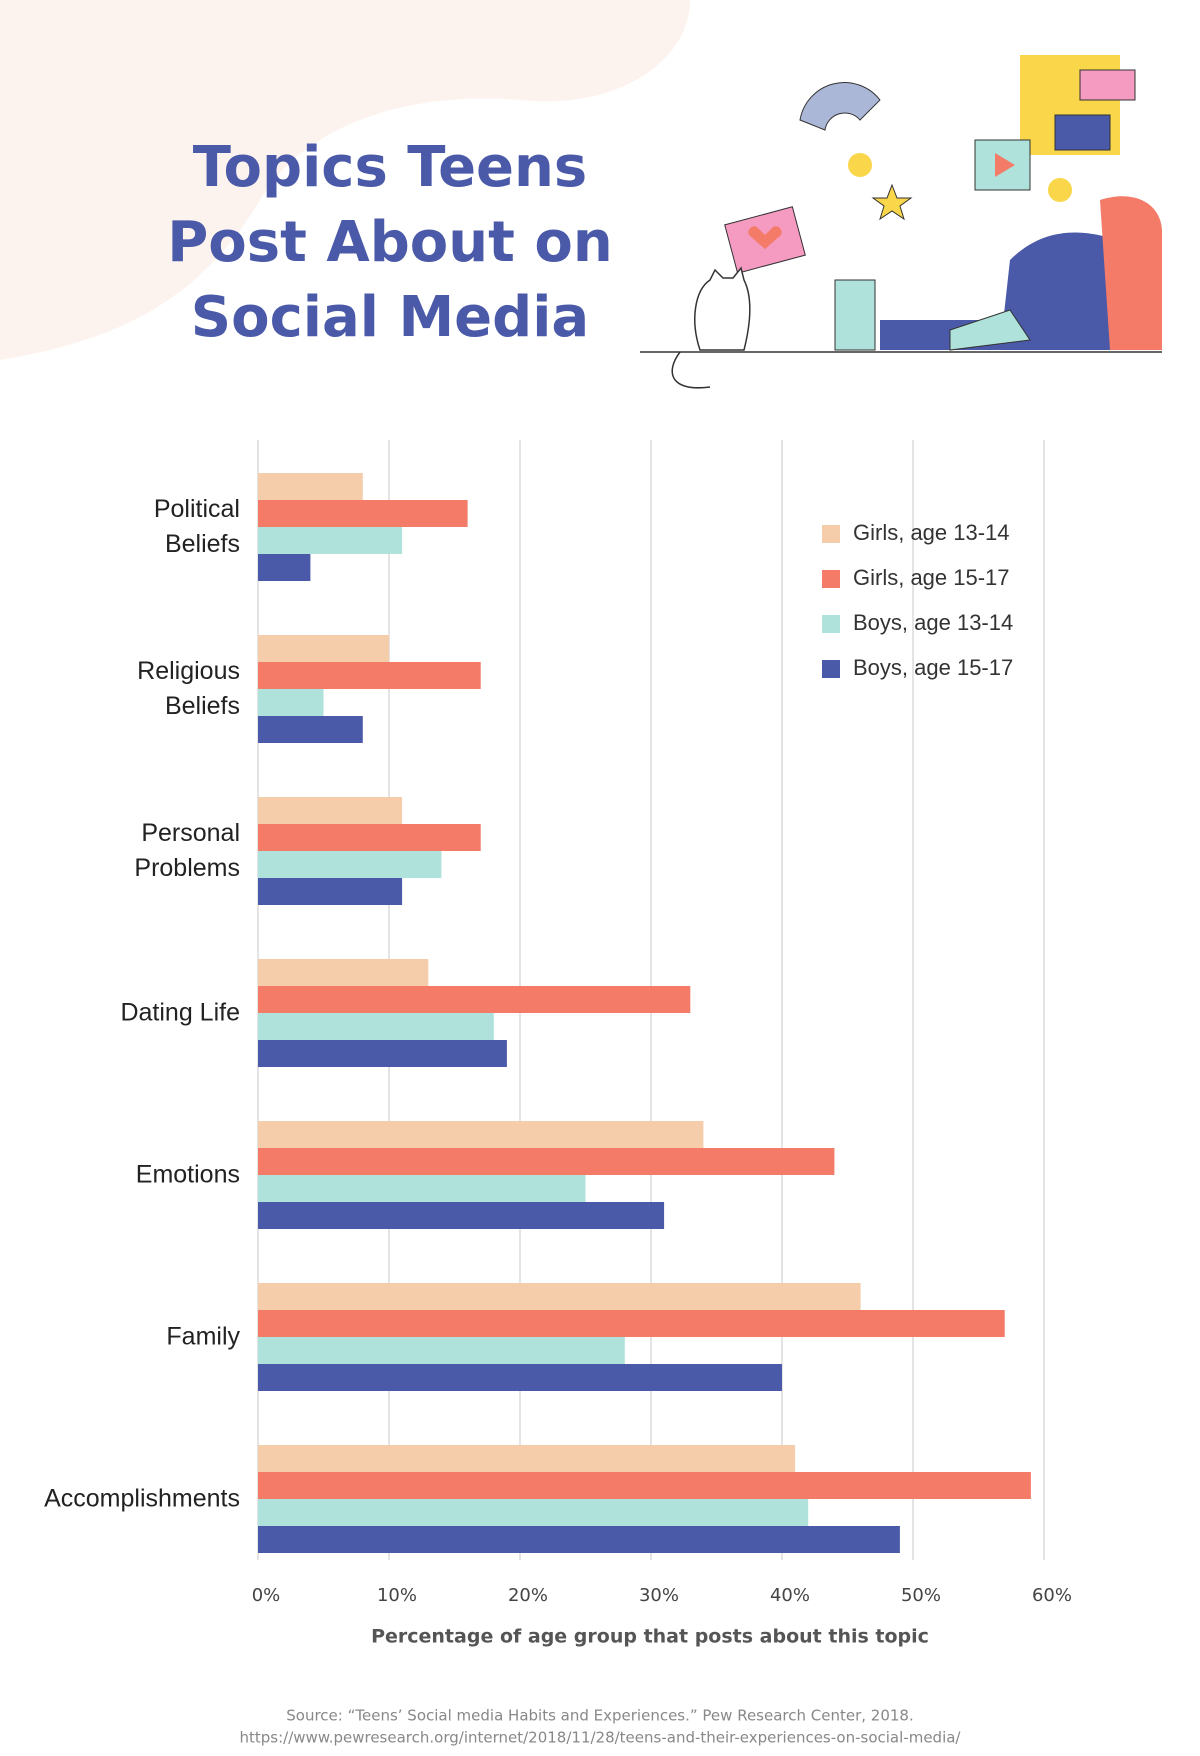 The height and width of the screenshot is (1756, 1200). Describe the element at coordinates (933, 622) in the screenshot. I see `legend-label: Boys, age 13-14` at that location.